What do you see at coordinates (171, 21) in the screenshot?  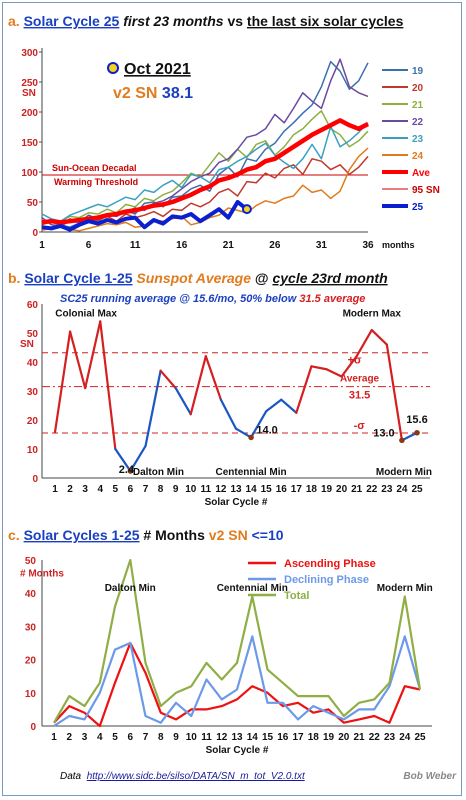 I see `panel-a-title-months: first 23 months` at bounding box center [171, 21].